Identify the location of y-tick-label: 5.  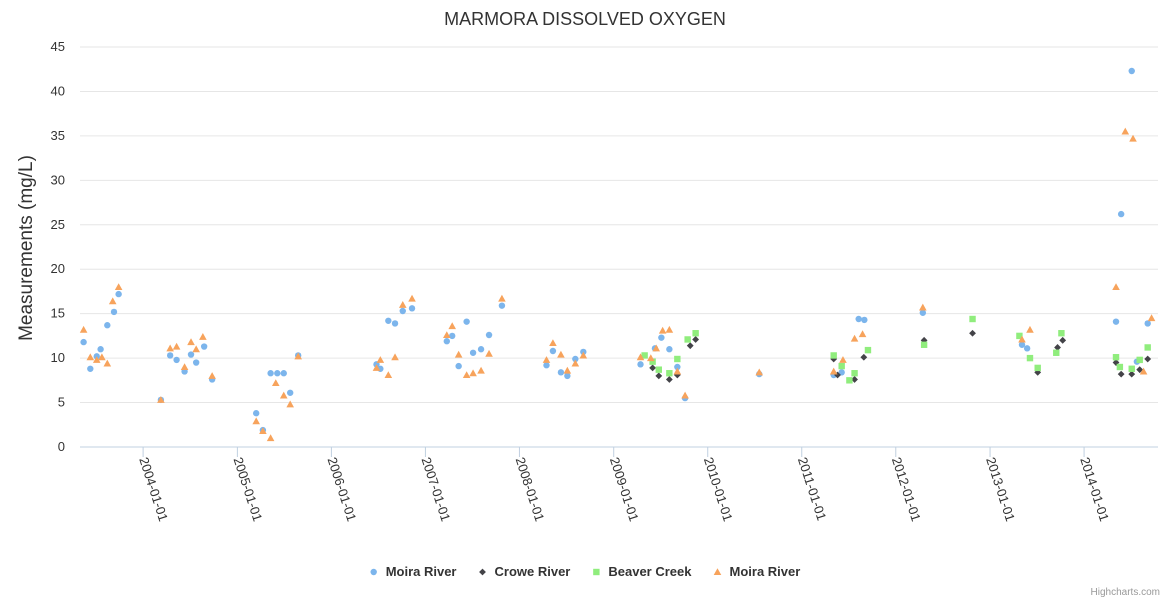
(61, 402).